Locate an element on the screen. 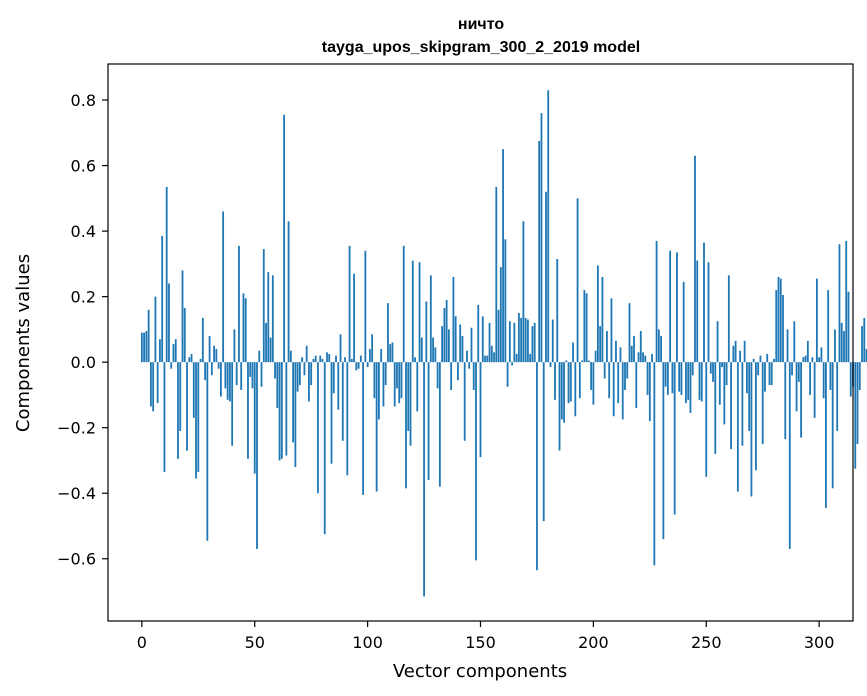 This screenshot has height=696, width=867. x-tick-label: 150 is located at coordinates (480, 642).